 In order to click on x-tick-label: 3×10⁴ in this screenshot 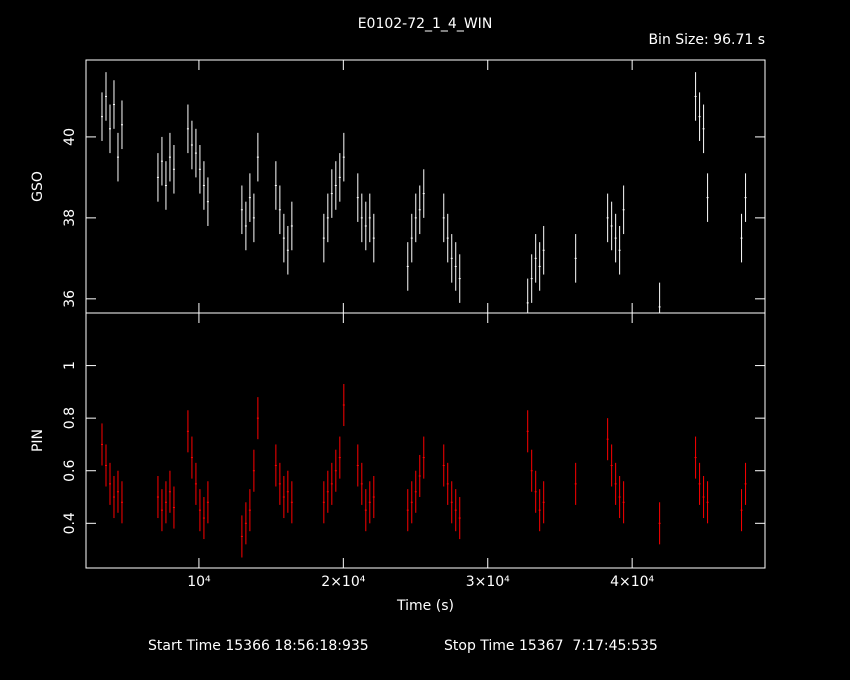, I will do `click(488, 582)`.